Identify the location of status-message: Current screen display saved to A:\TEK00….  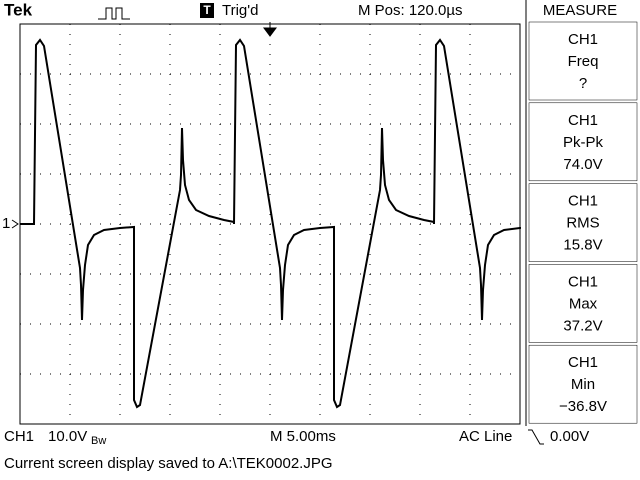
(168, 463).